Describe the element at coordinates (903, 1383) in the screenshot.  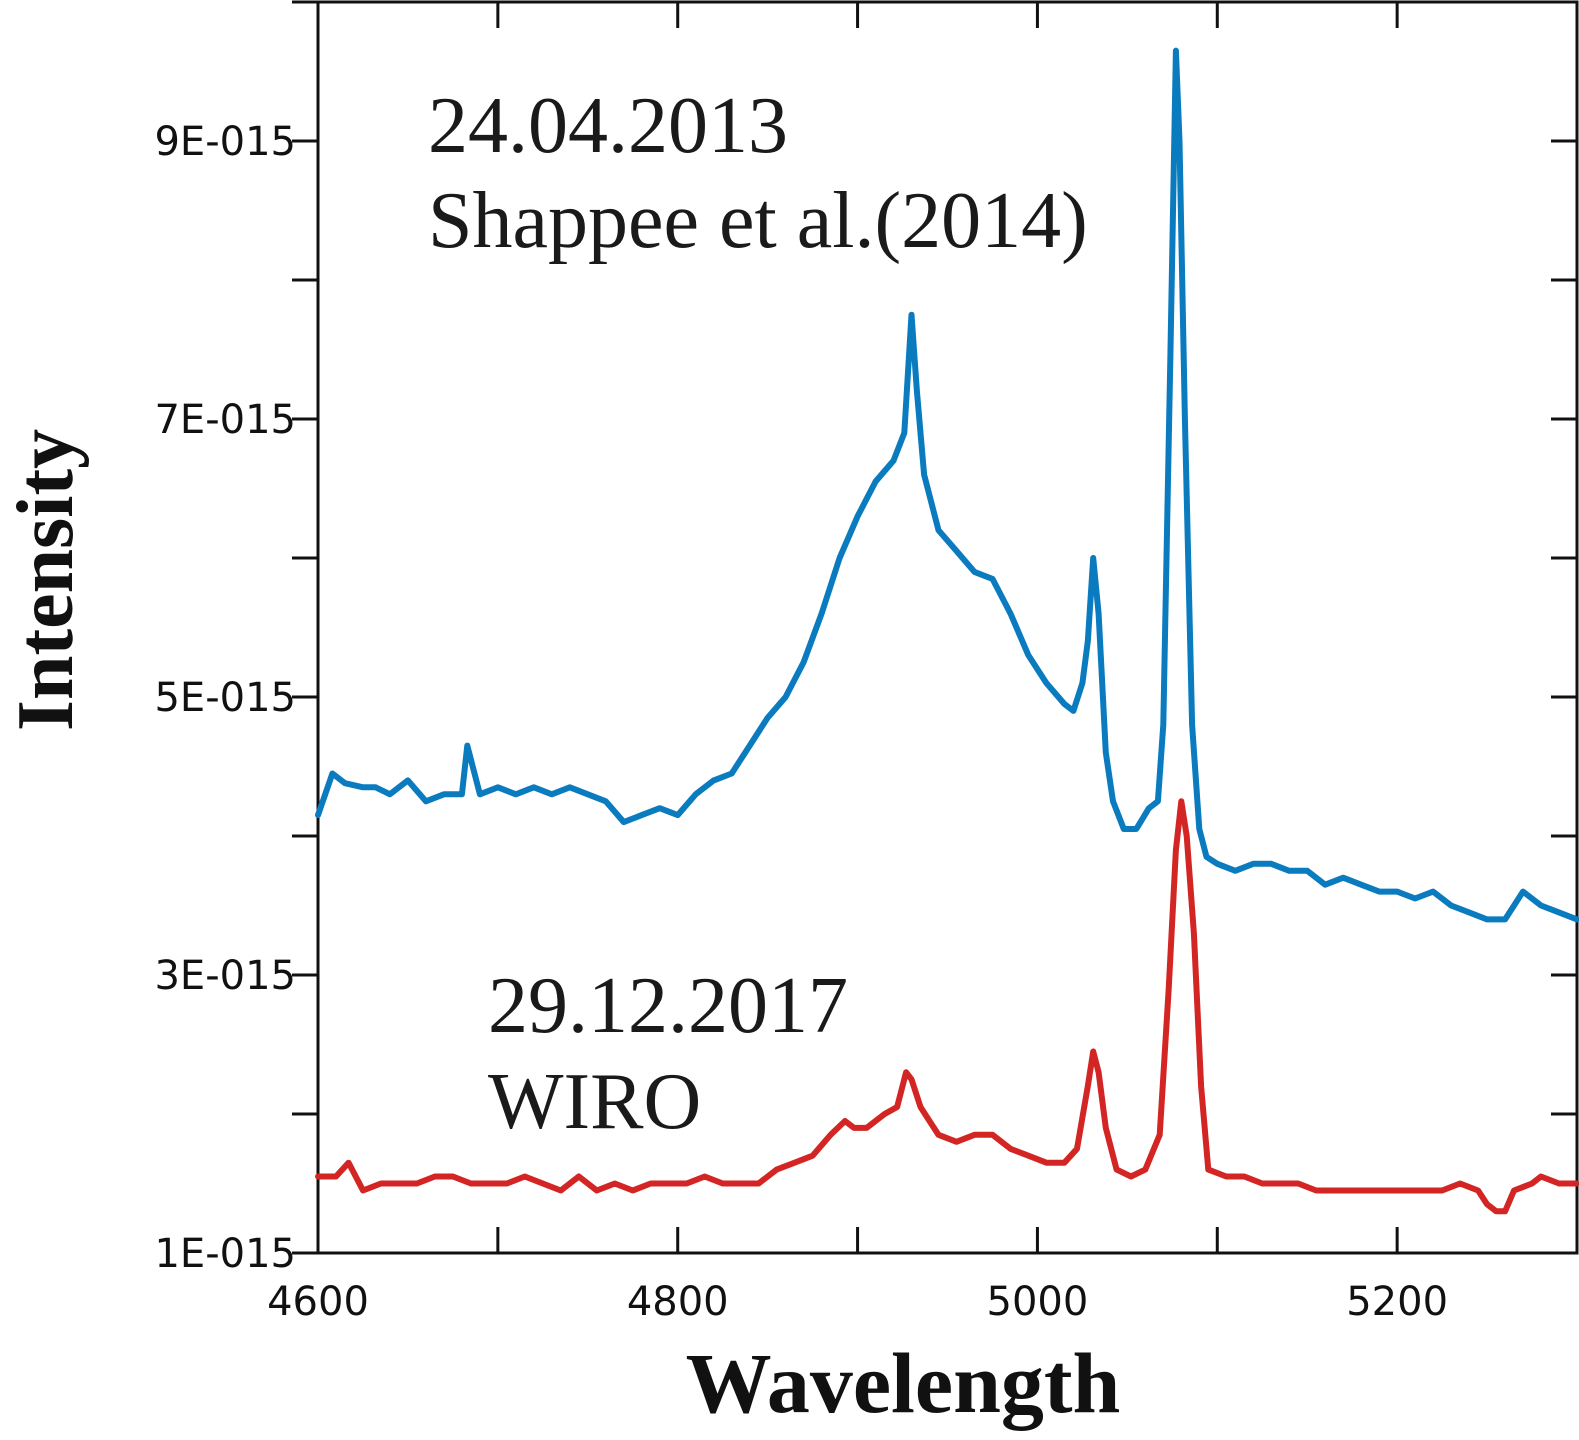
I see `x-axis-title: Wavelength` at that location.